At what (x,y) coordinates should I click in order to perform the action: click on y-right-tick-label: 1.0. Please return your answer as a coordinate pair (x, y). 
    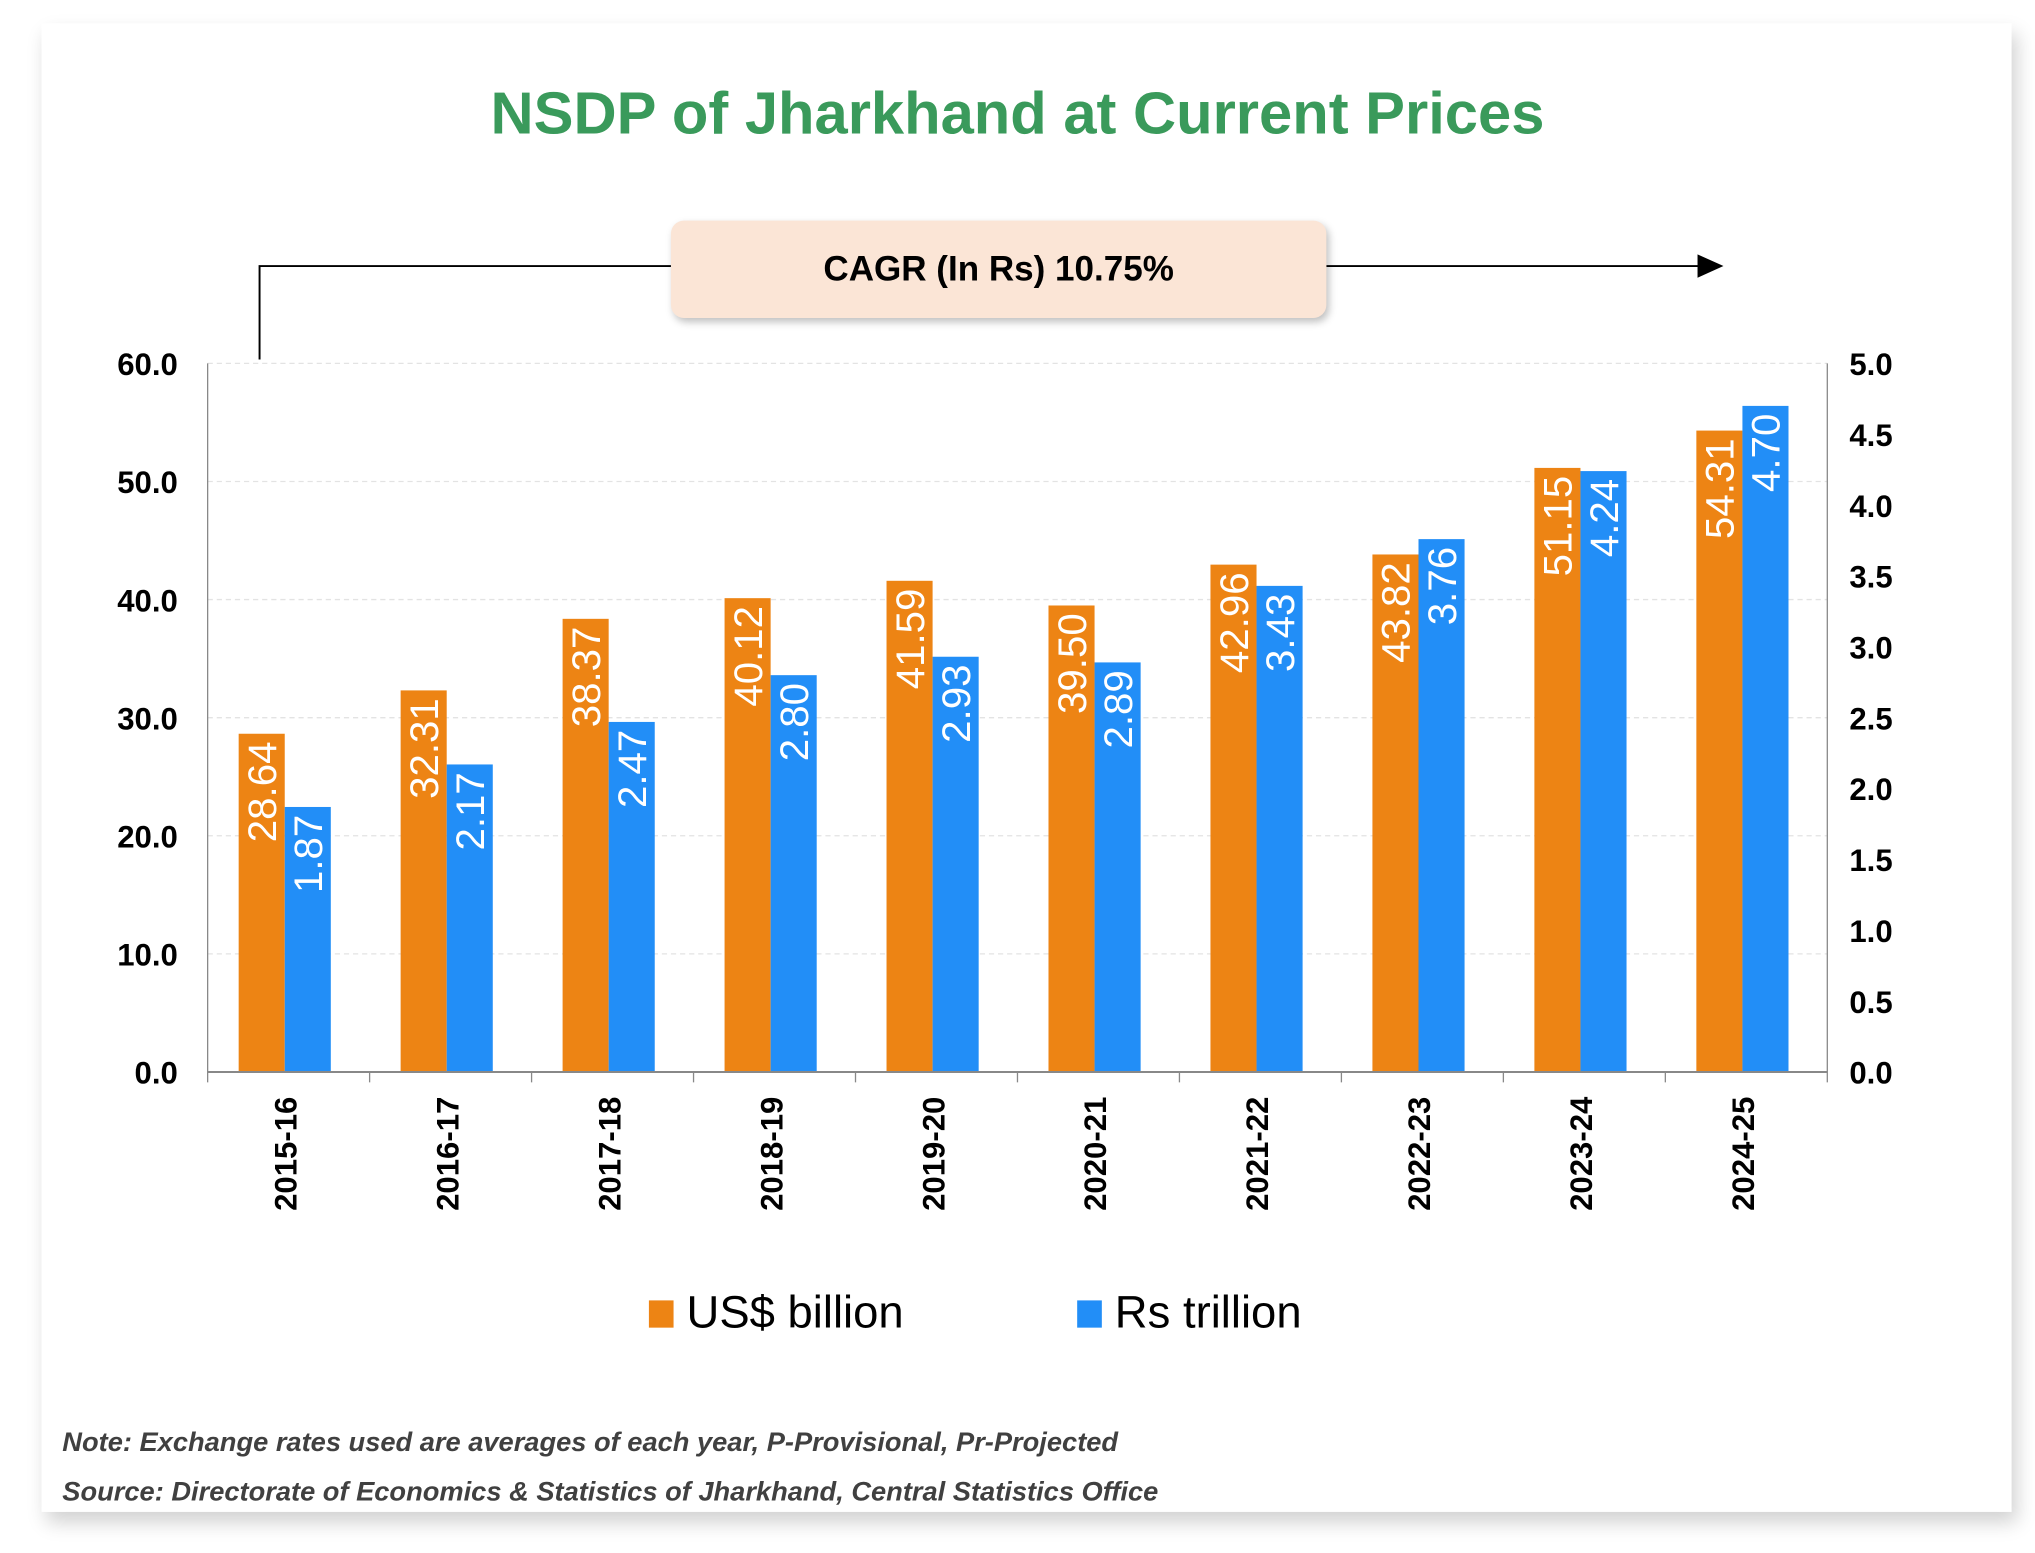
    Looking at the image, I should click on (1870, 931).